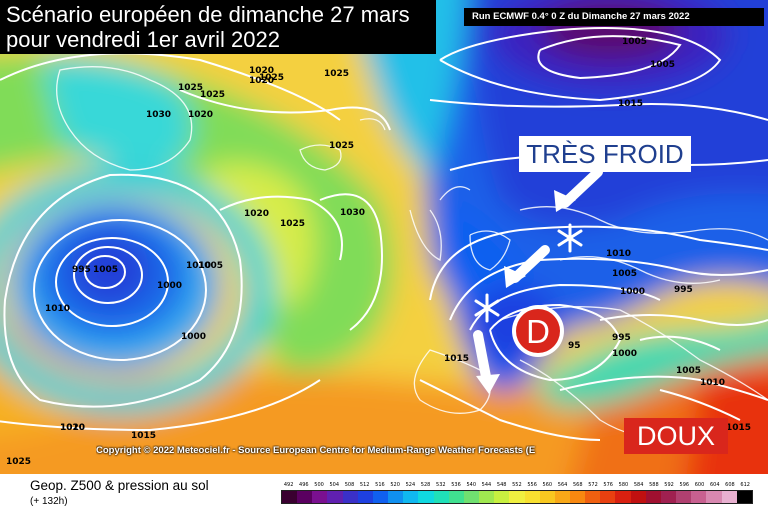  I want to click on scale-bar, so click(517, 497).